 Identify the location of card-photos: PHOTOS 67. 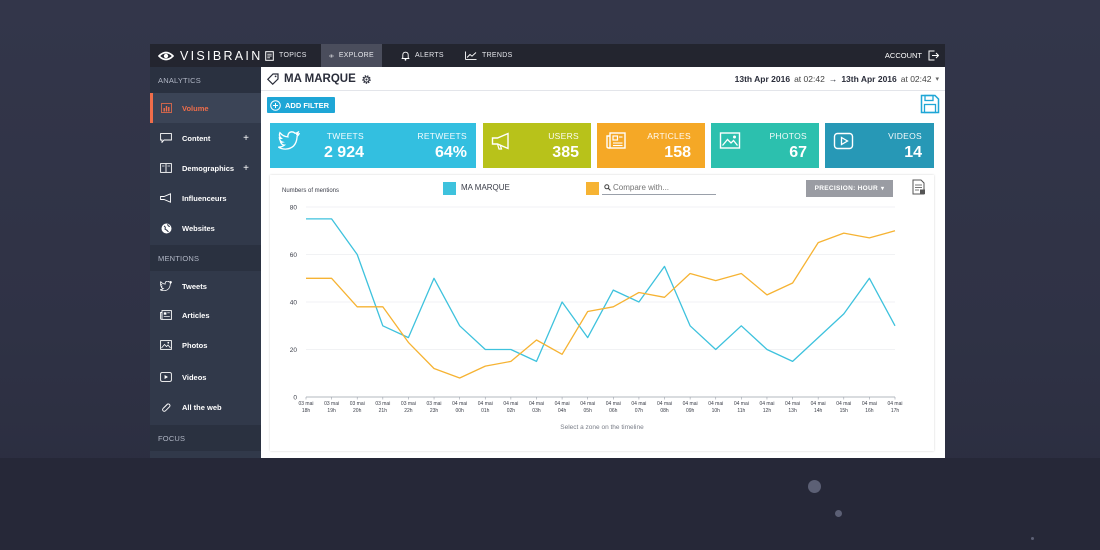
(765, 145).